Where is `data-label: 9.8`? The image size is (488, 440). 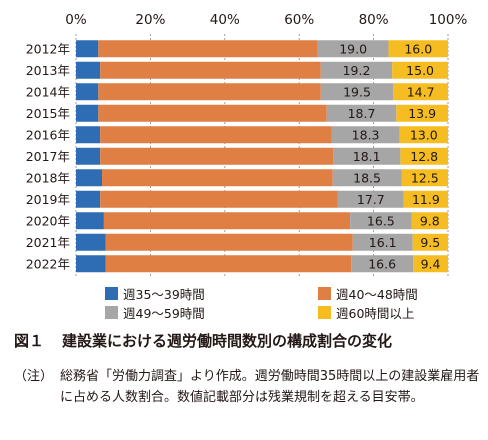 data-label: 9.8 is located at coordinates (430, 220).